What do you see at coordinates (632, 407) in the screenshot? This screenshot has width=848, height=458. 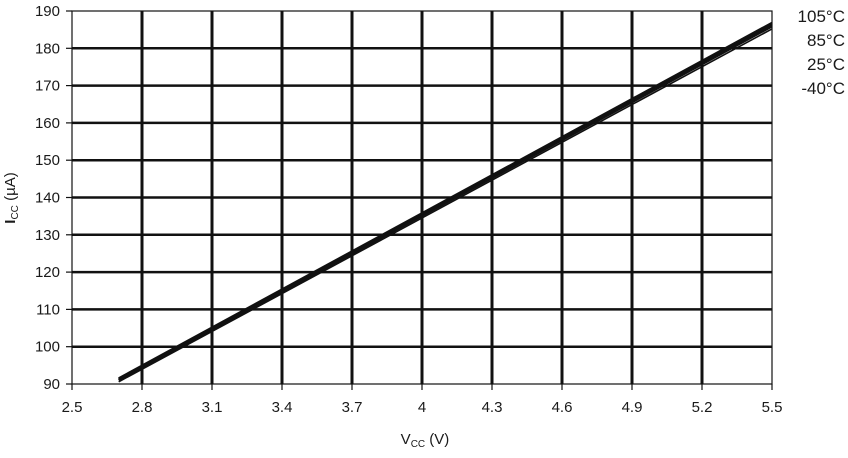 I see `x-tick-label: 4.9` at bounding box center [632, 407].